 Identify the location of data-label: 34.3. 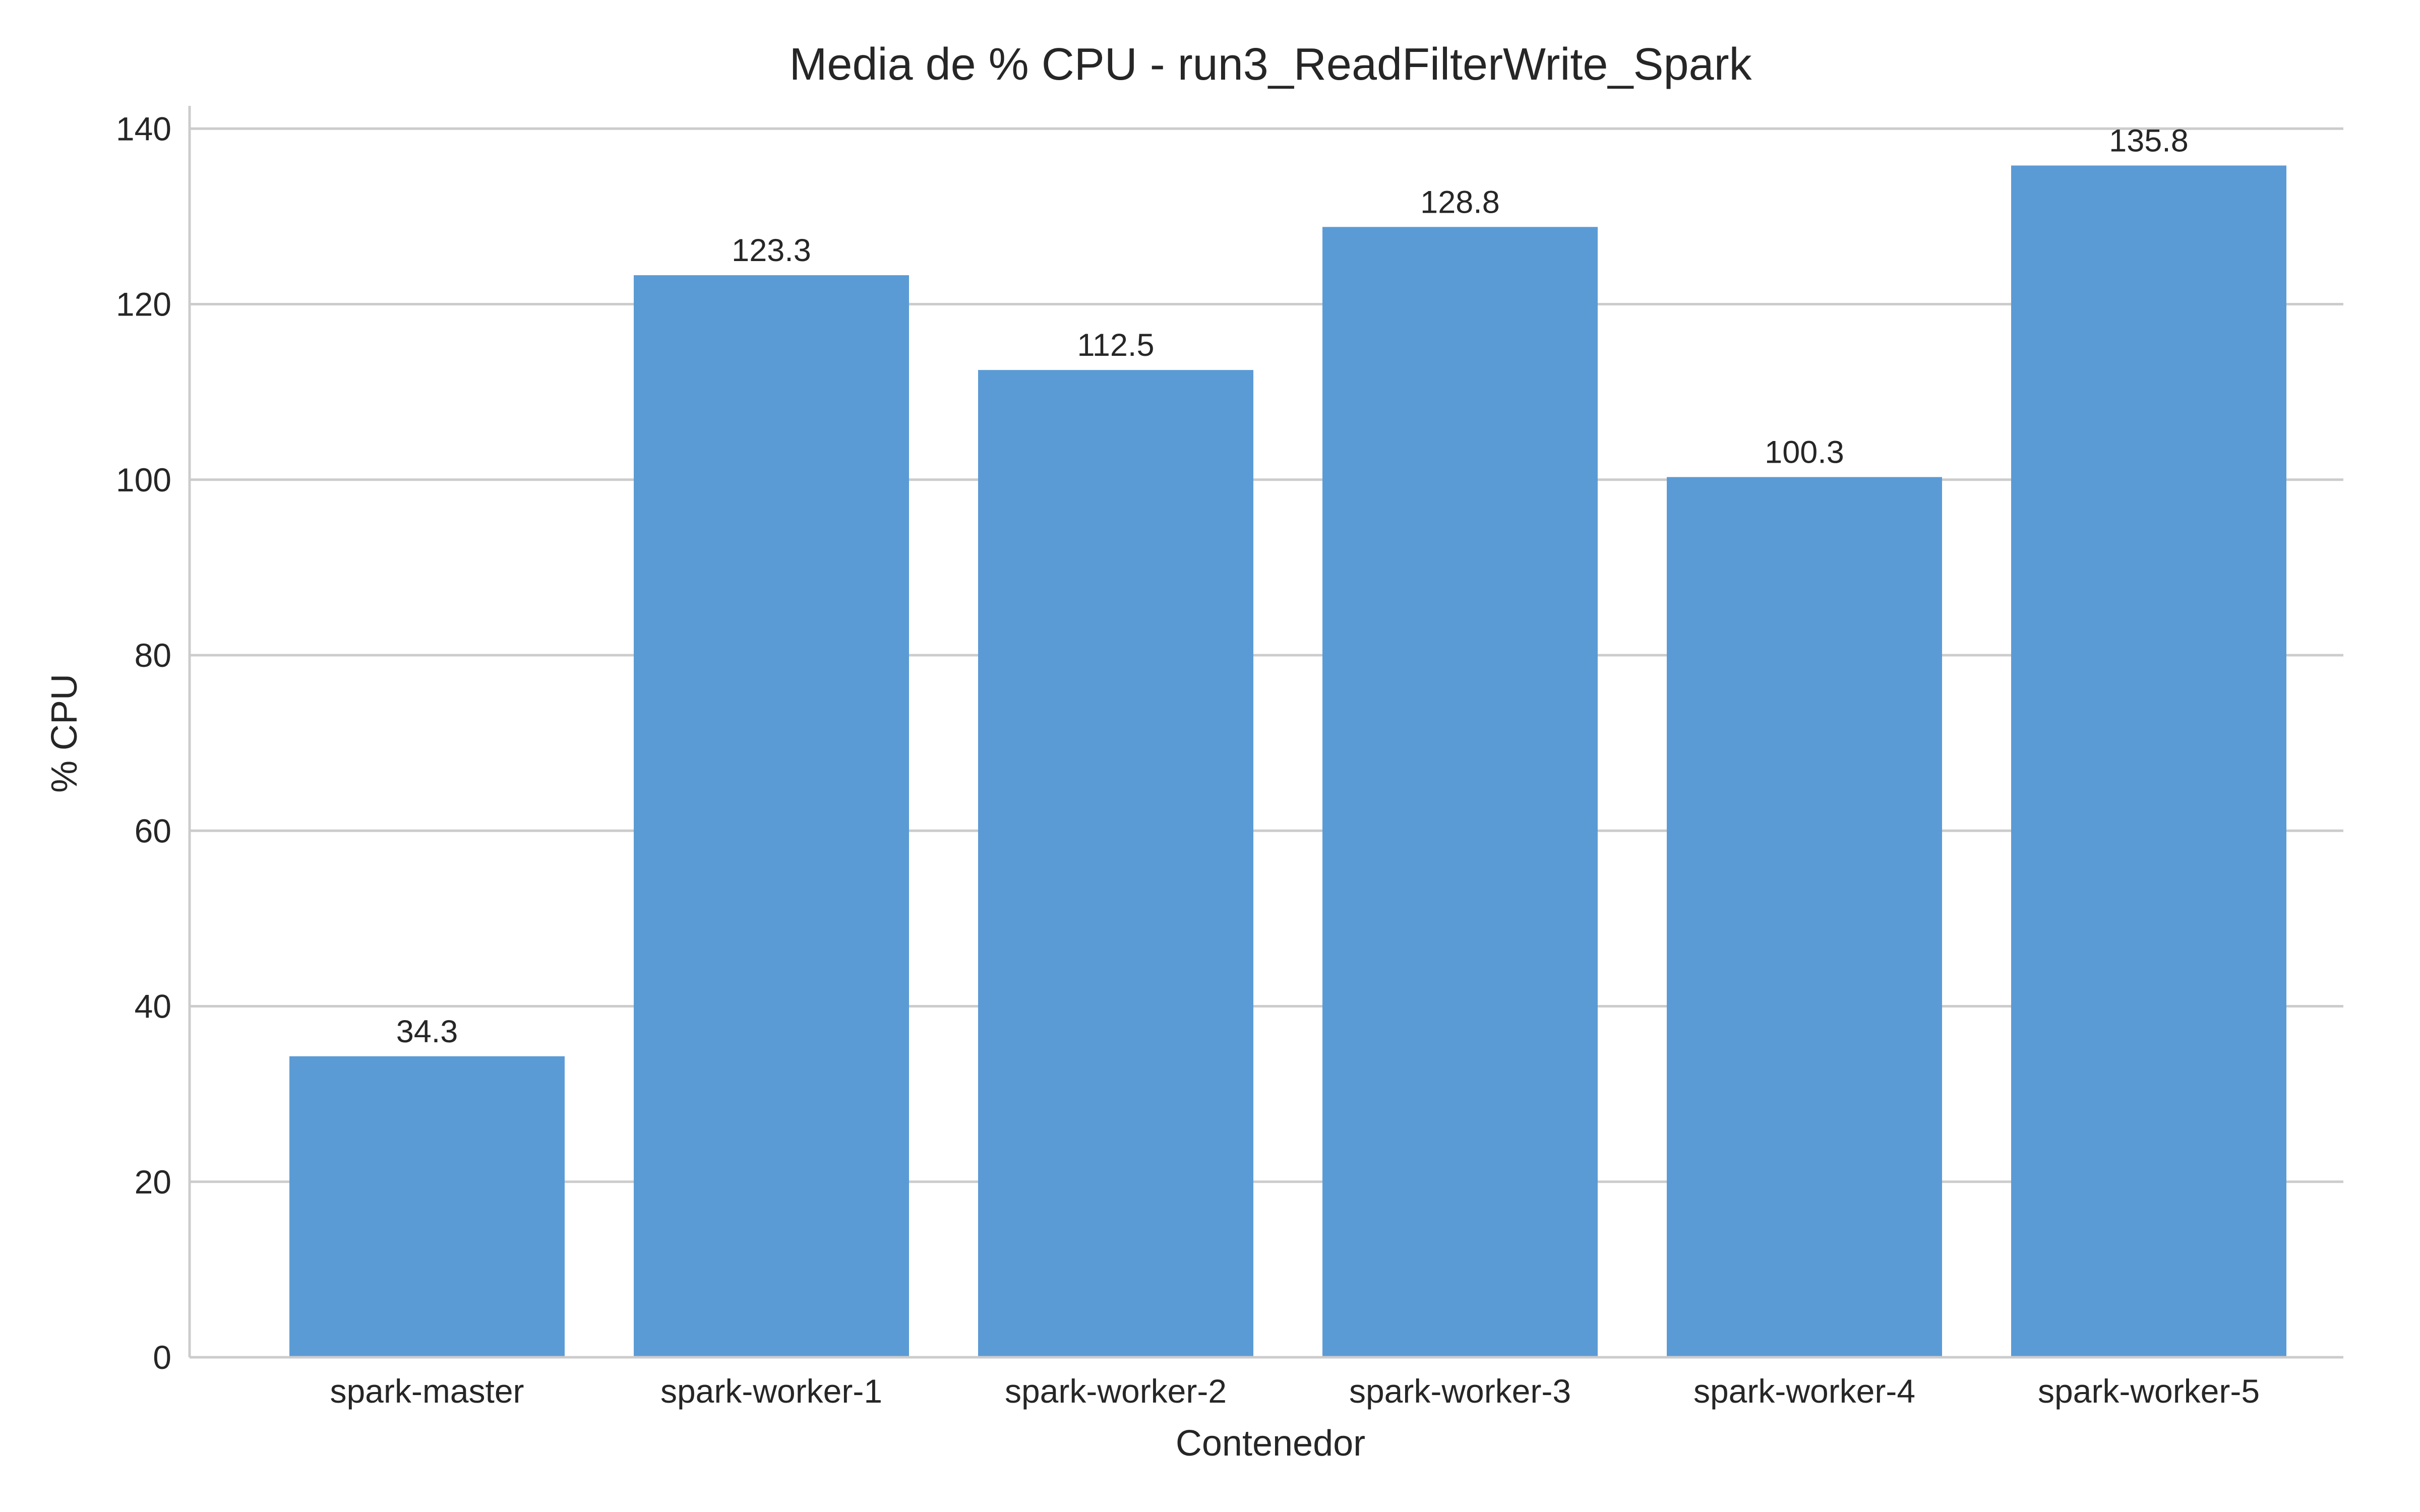
(427, 1031).